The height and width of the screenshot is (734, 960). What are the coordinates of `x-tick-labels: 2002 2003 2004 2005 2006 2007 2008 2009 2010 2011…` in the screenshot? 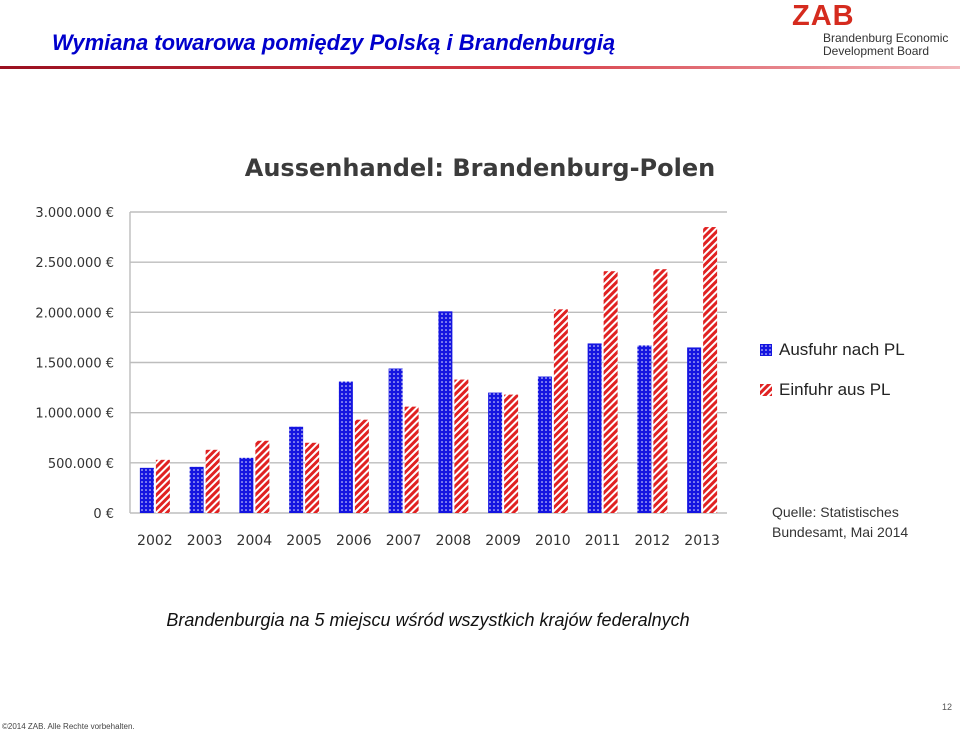 It's located at (428, 541).